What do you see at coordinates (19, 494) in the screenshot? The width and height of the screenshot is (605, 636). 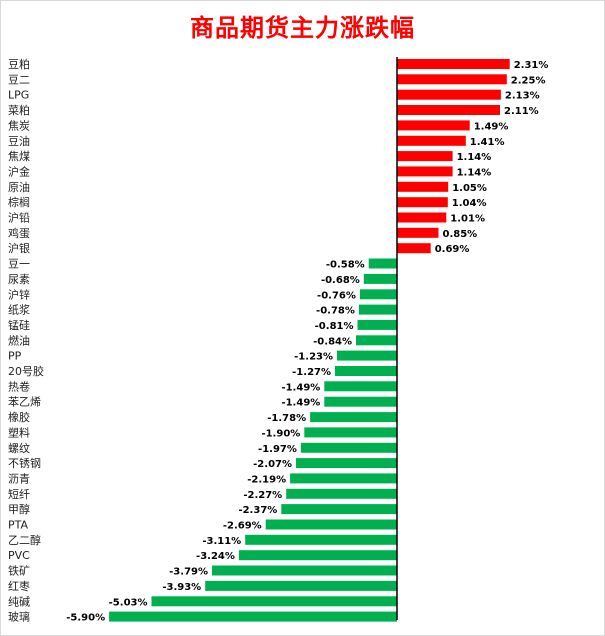 I see `category-label: 短纤` at bounding box center [19, 494].